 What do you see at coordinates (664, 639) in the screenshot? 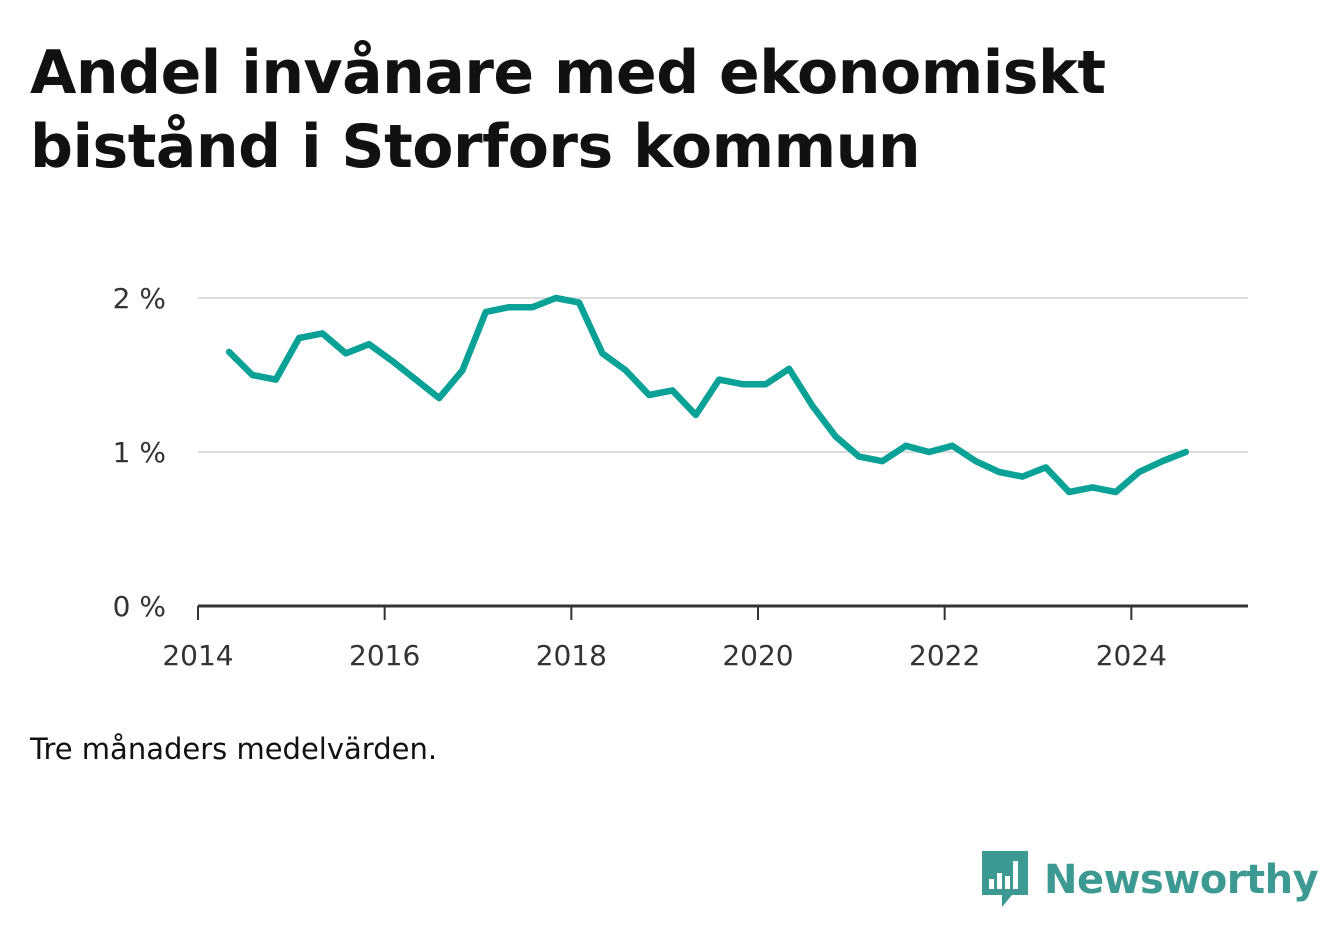
I see `x-axis-ticks: 2014 2016 2018 2020 2022 2024` at bounding box center [664, 639].